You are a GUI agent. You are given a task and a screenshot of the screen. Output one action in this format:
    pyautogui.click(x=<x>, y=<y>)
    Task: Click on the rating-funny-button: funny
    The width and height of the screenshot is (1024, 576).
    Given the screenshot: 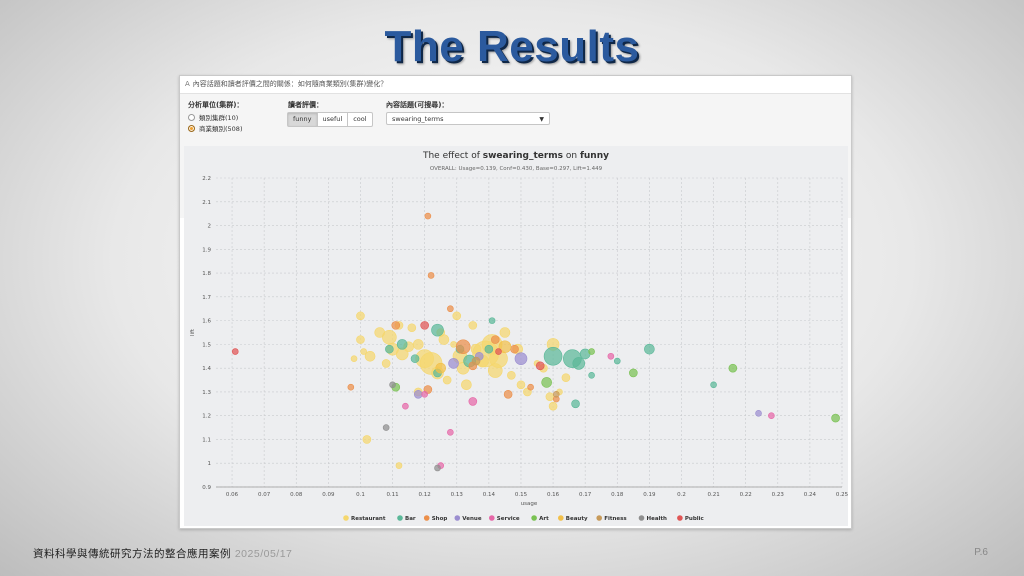 What is the action you would take?
    pyautogui.click(x=303, y=119)
    